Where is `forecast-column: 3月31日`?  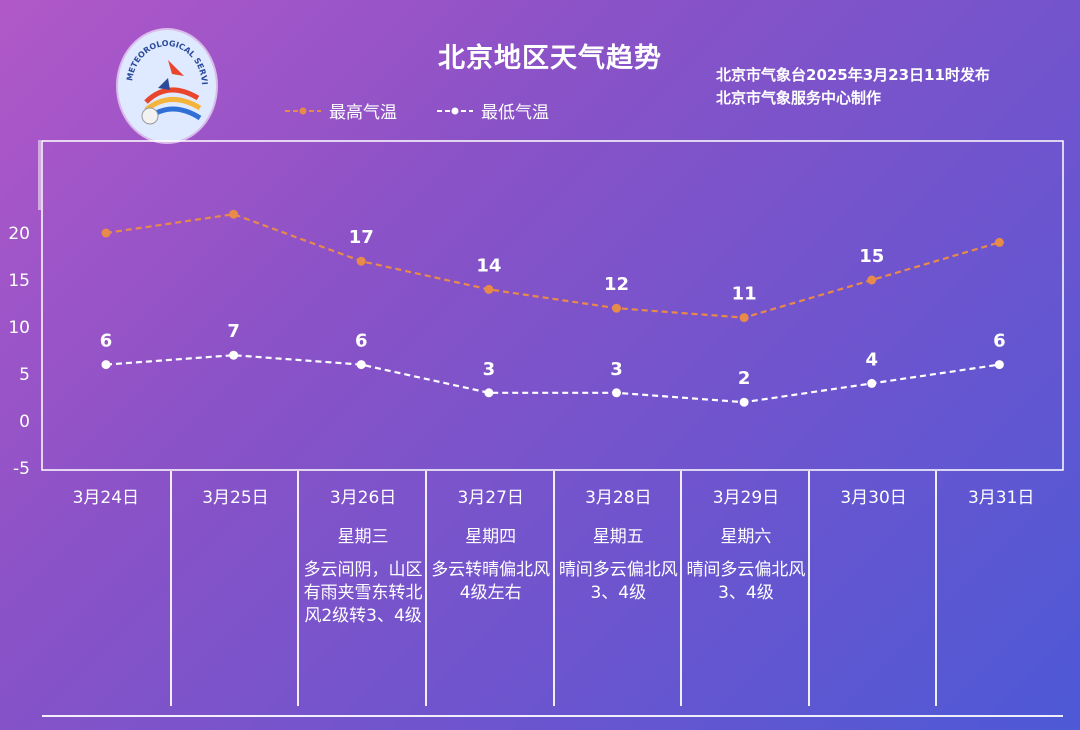 forecast-column: 3月31日 is located at coordinates (1000, 588).